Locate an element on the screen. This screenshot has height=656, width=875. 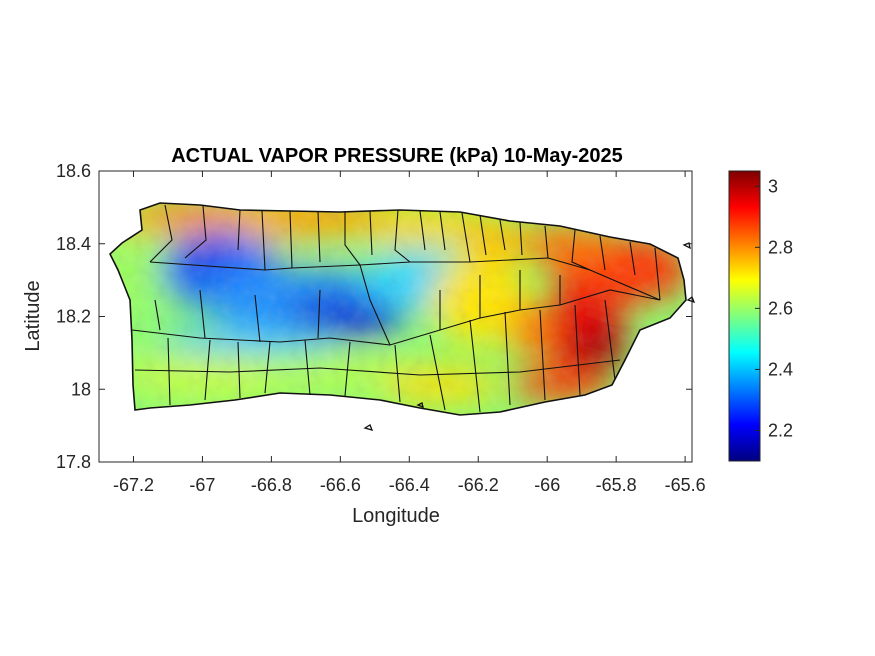
x-tick-label: -66.4 is located at coordinates (409, 485).